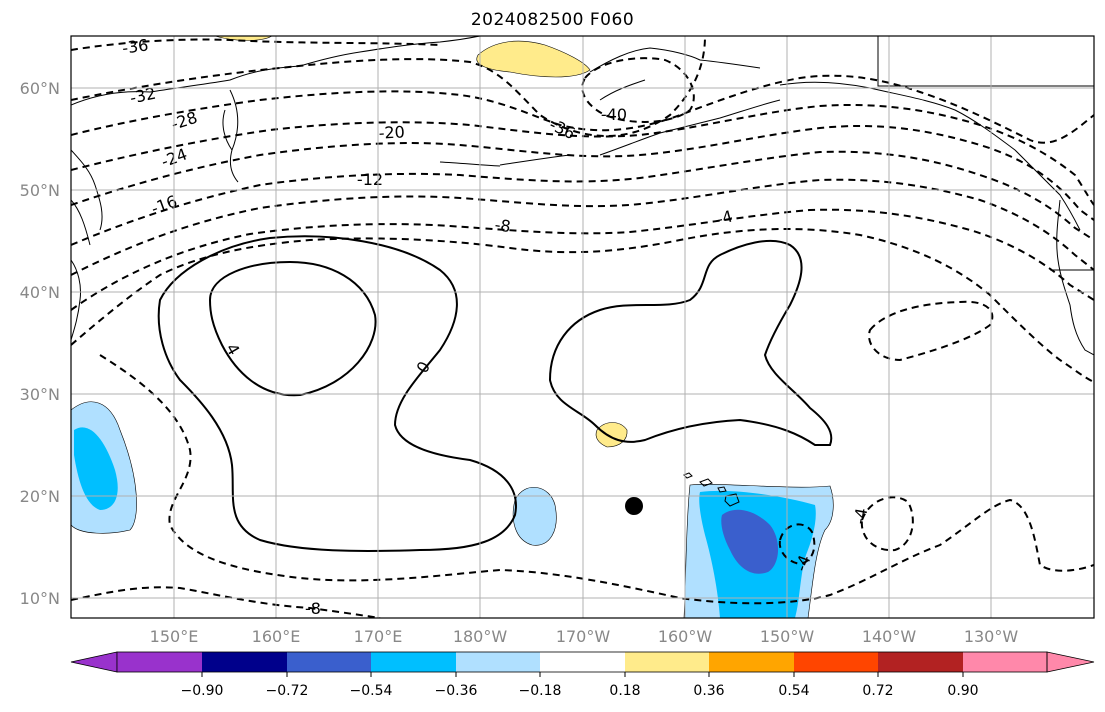 This screenshot has width=1105, height=712. What do you see at coordinates (276, 71) in the screenshot?
I see `coast-siberia` at bounding box center [276, 71].